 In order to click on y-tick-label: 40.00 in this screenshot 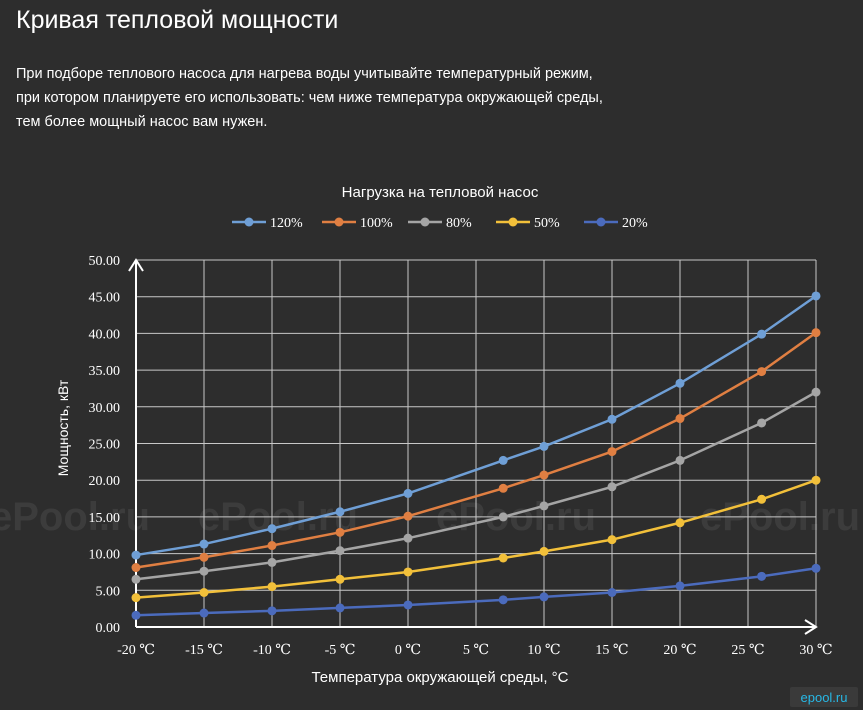, I will do `click(105, 334)`.